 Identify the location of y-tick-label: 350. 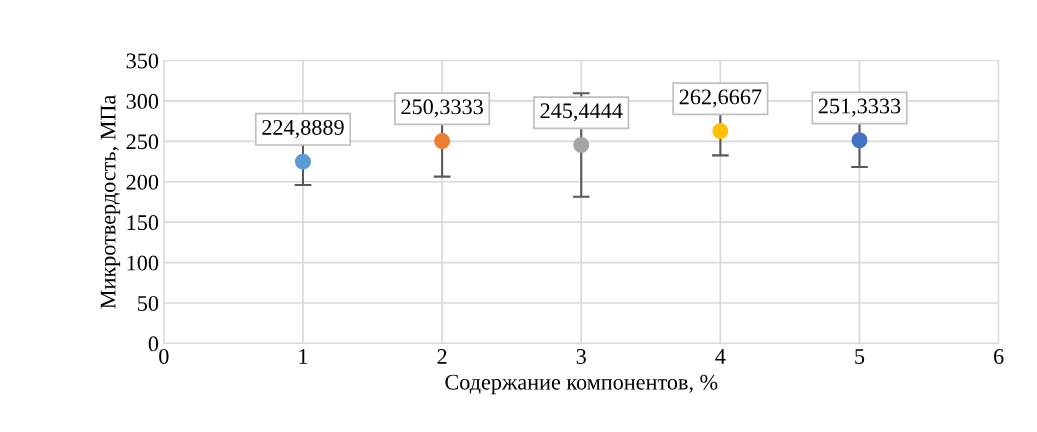
(142, 61).